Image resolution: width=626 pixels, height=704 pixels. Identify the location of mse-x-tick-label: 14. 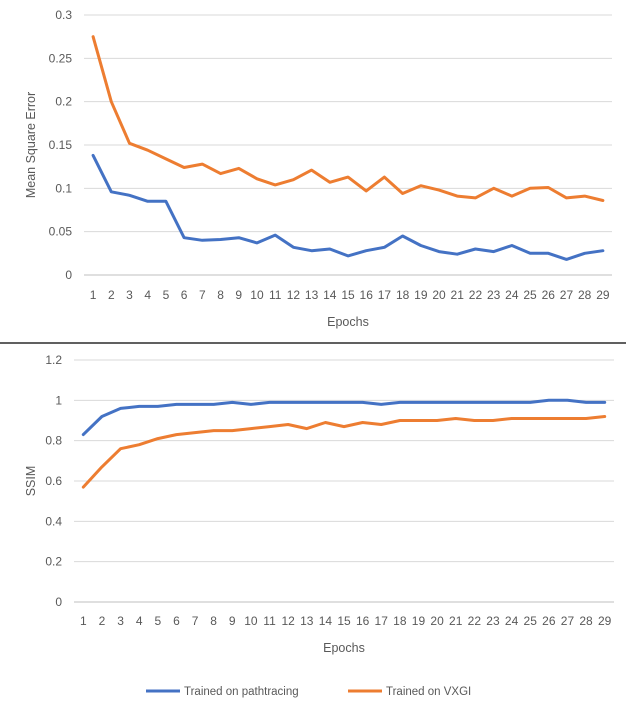
(330, 295).